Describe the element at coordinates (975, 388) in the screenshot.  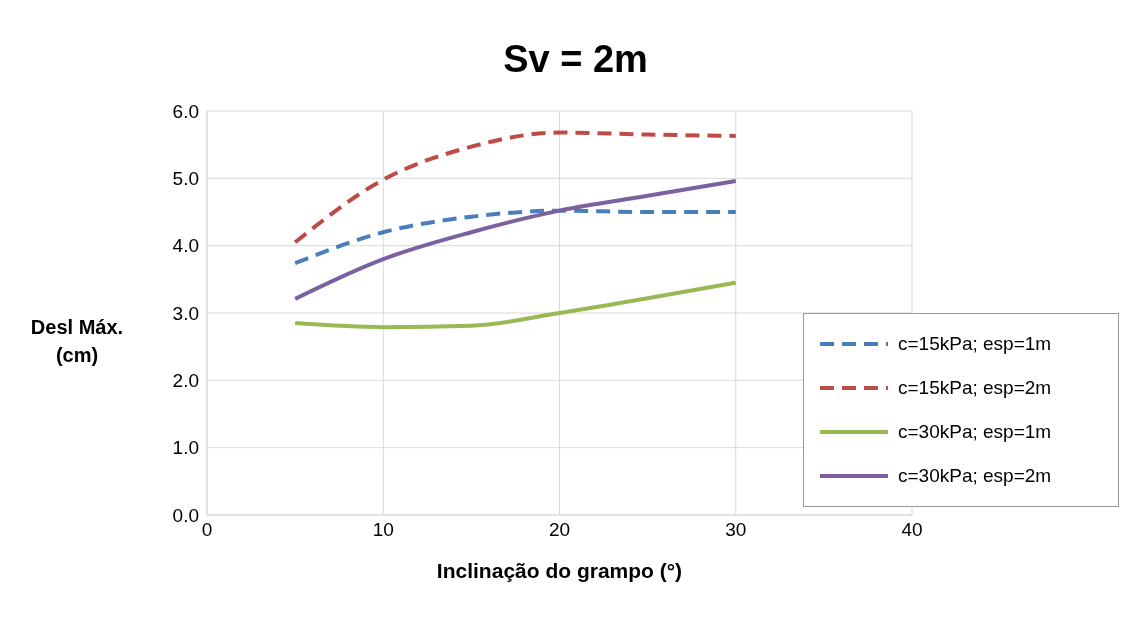
I see `legend-label: c=15kPa; esp=2m` at that location.